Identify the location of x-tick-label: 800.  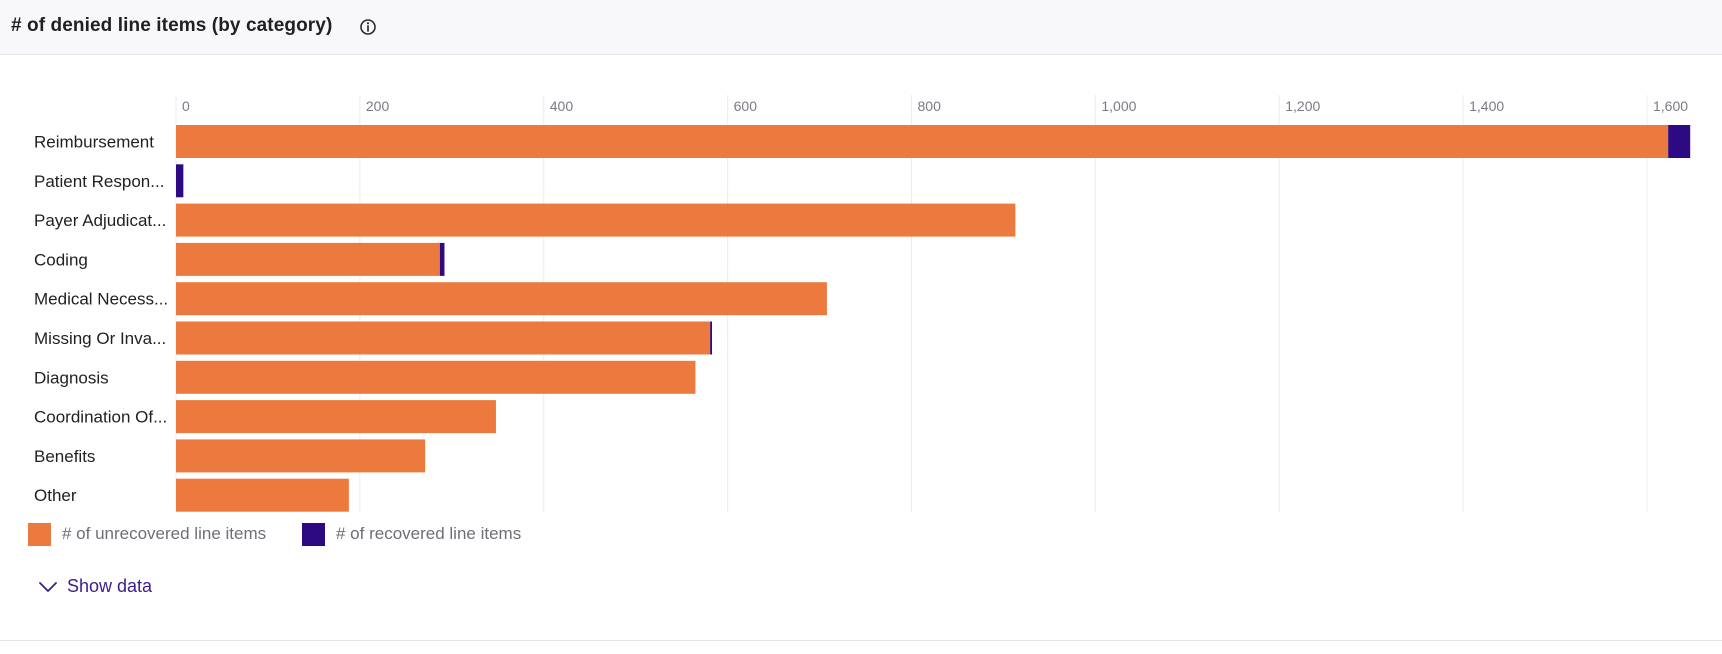
(930, 106).